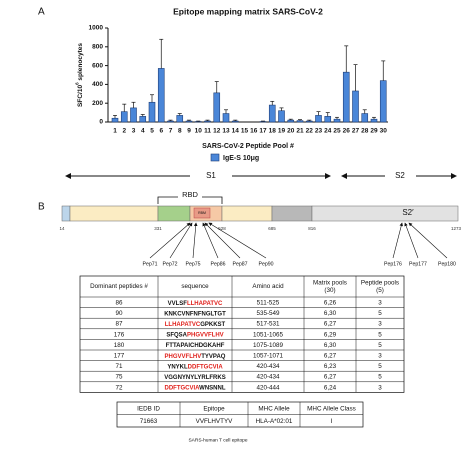 The image size is (474, 454). I want to click on table-header: sequence, so click(195, 286).